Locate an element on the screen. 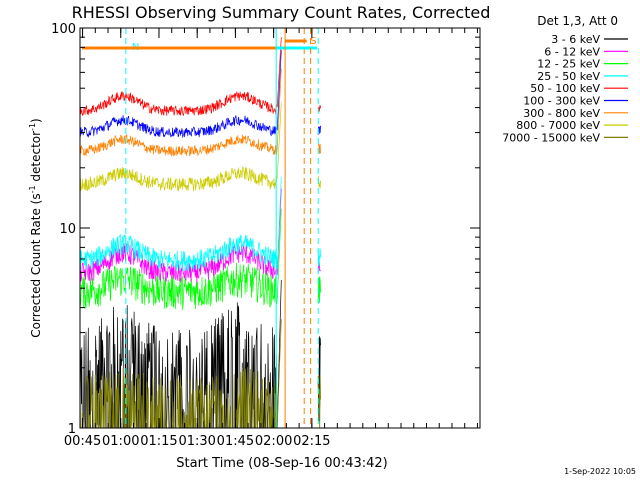 Image resolution: width=640 pixels, height=480 pixels. y-tick-label: 1 is located at coordinates (72, 429).